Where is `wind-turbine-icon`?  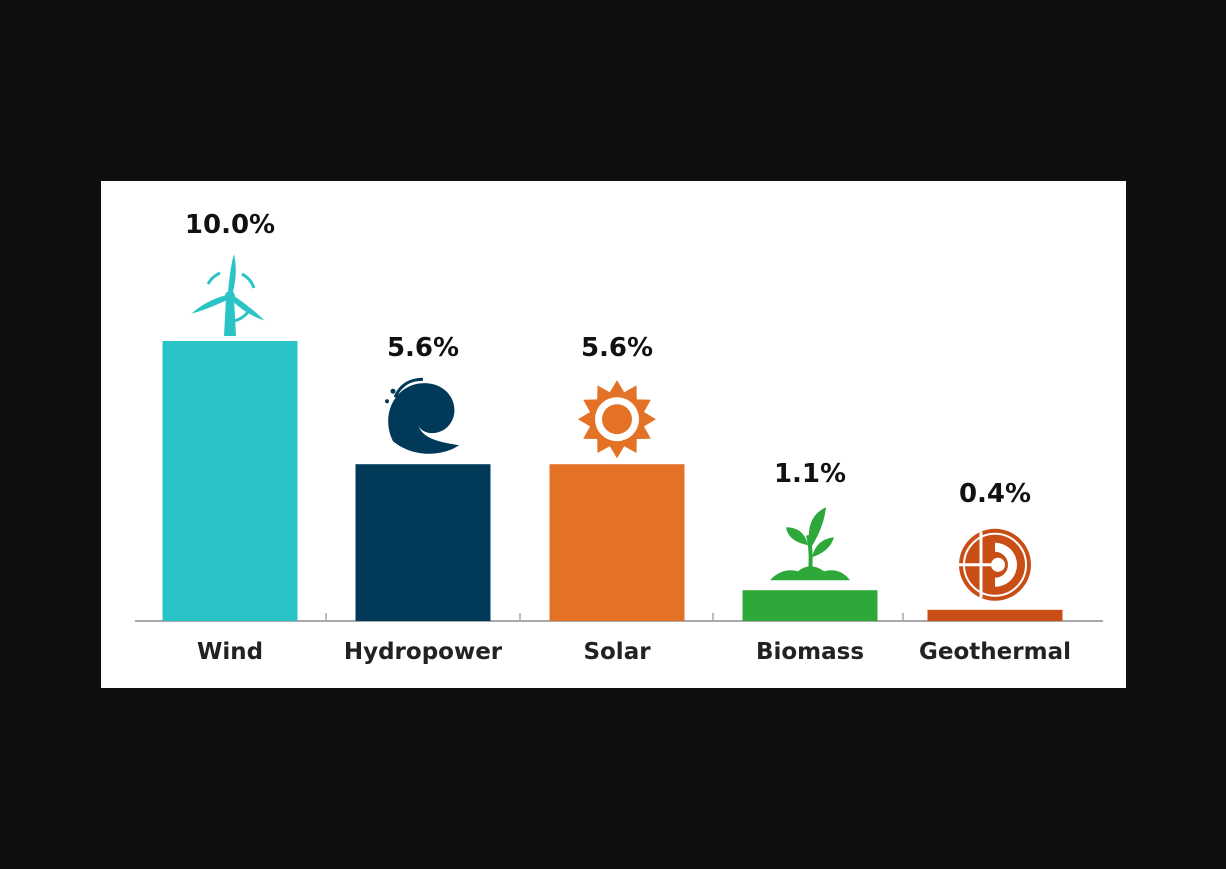 wind-turbine-icon is located at coordinates (228, 295).